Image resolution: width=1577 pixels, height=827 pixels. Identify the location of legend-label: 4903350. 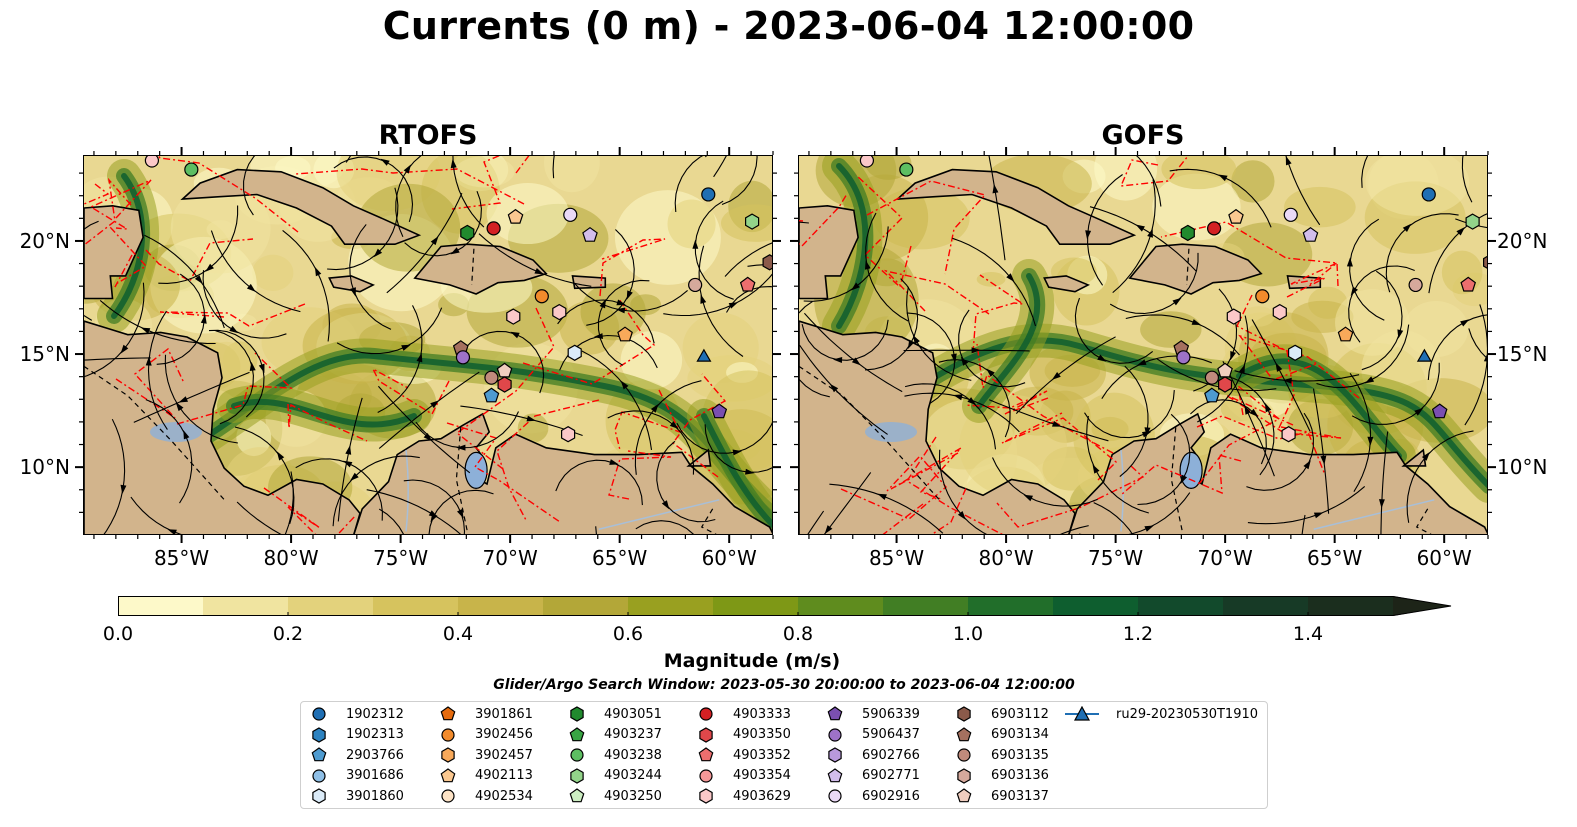
(762, 734).